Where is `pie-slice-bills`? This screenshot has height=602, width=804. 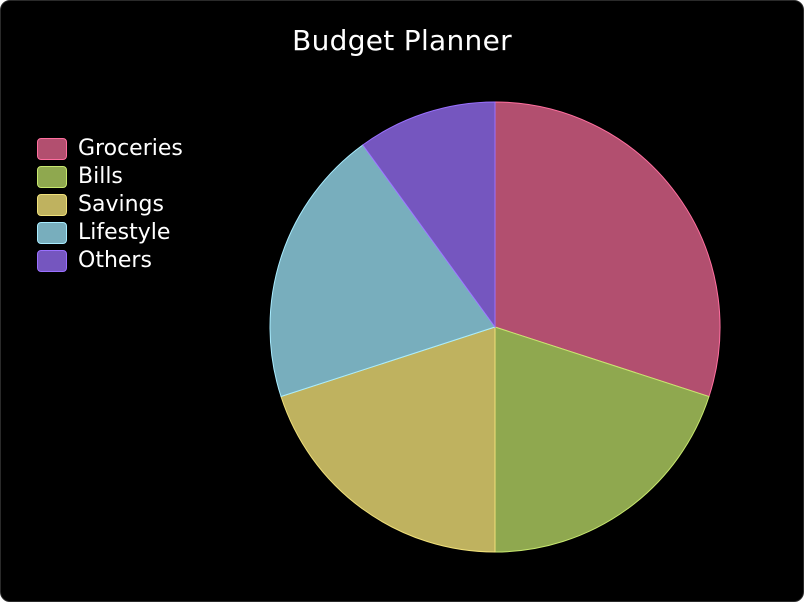 pie-slice-bills is located at coordinates (602, 439).